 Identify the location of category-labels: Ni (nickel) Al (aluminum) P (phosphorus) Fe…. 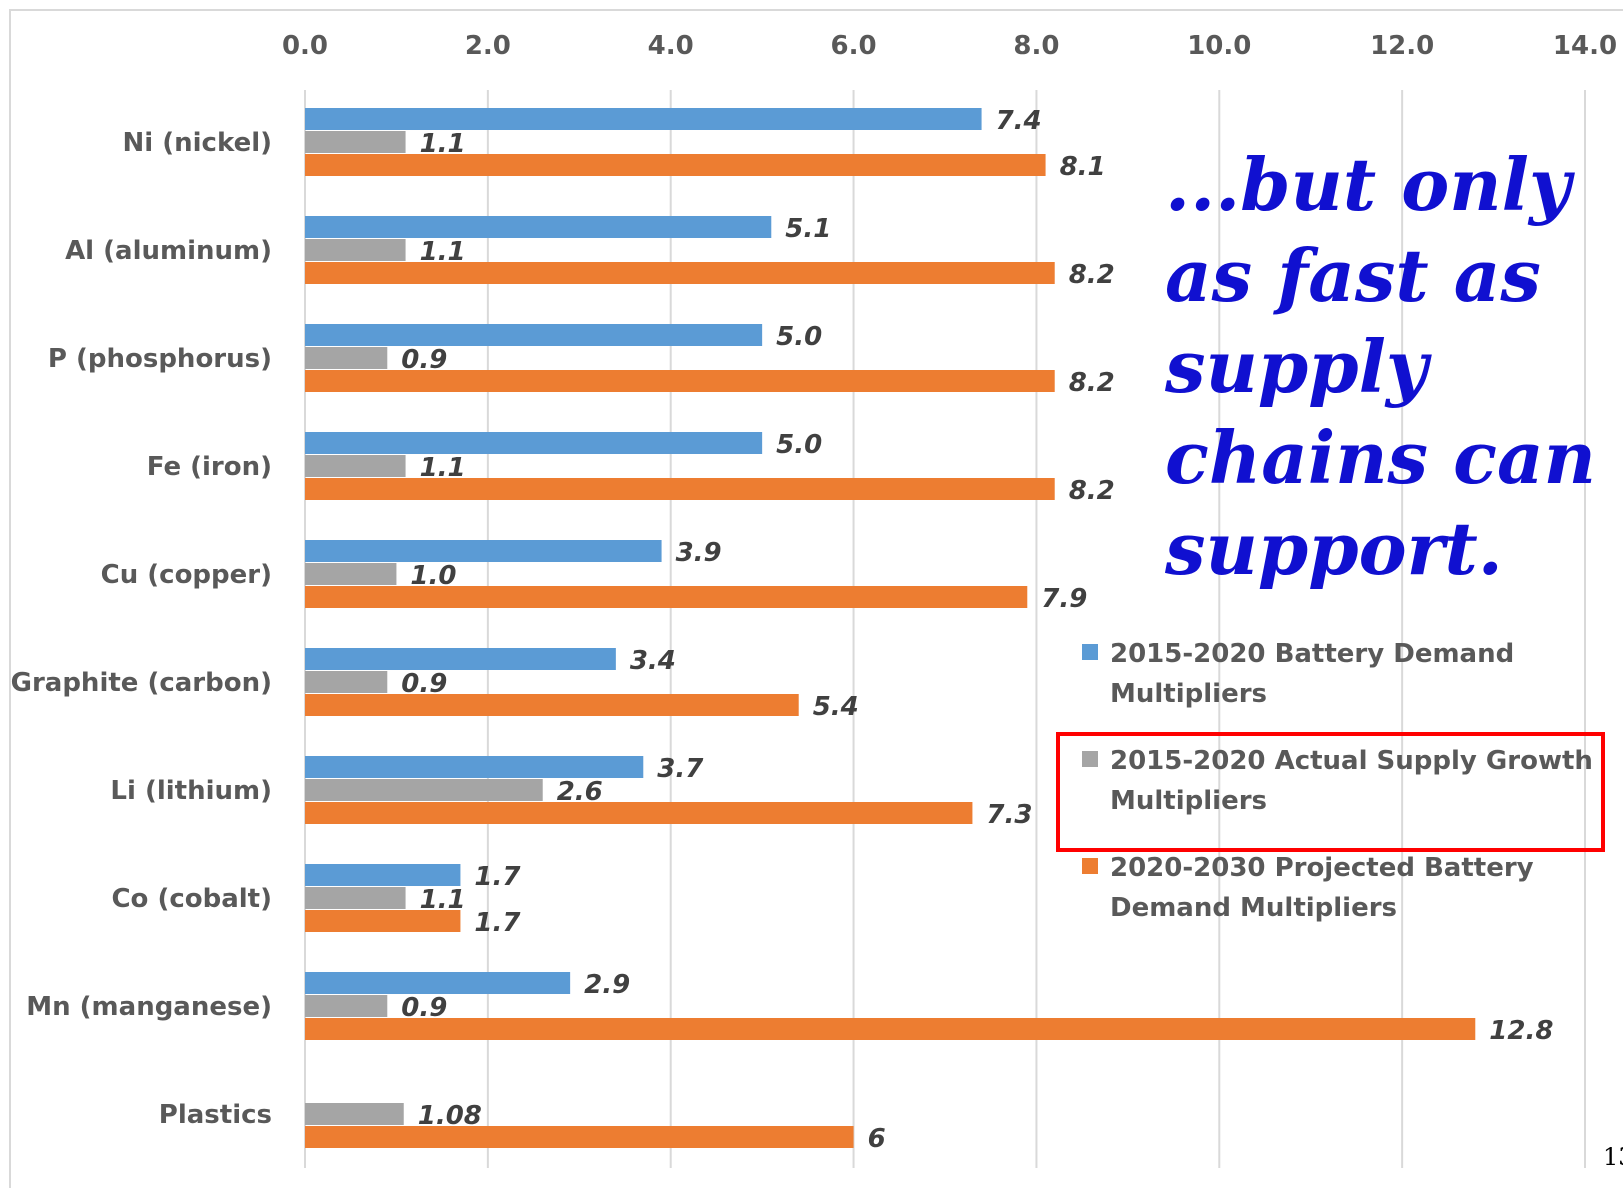
(141, 629).